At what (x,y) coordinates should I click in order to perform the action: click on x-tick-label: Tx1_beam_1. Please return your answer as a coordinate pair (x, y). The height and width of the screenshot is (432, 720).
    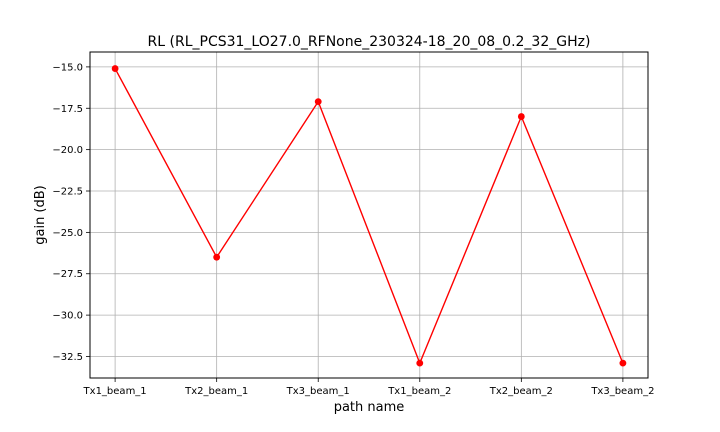
    Looking at the image, I should click on (115, 391).